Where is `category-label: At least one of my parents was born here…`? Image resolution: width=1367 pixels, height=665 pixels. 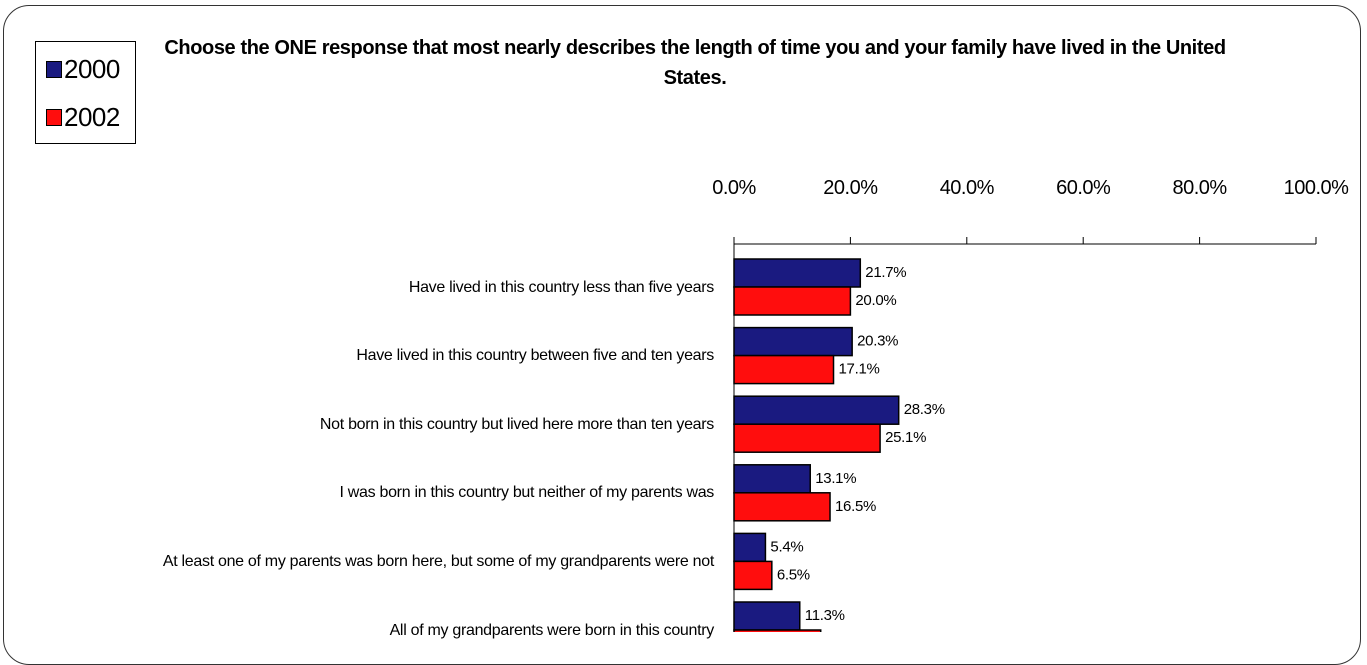
category-label: At least one of my parents was born here… is located at coordinates (438, 561).